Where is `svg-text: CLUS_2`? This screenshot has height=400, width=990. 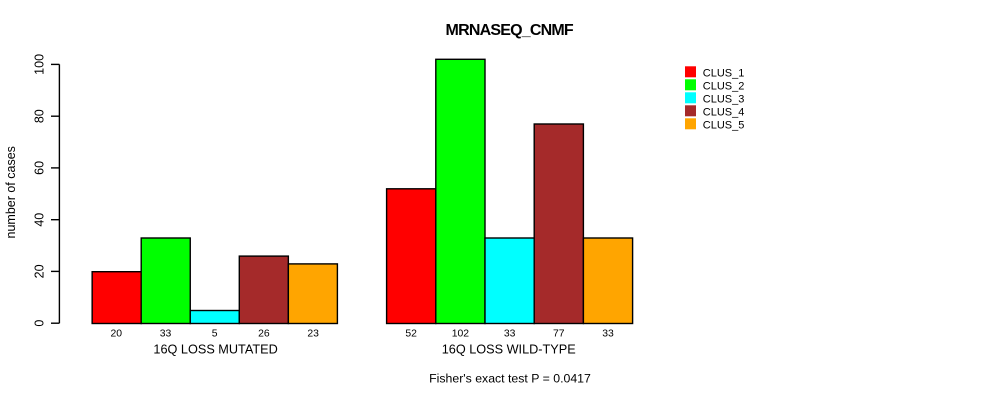 svg-text: CLUS_2 is located at coordinates (724, 86).